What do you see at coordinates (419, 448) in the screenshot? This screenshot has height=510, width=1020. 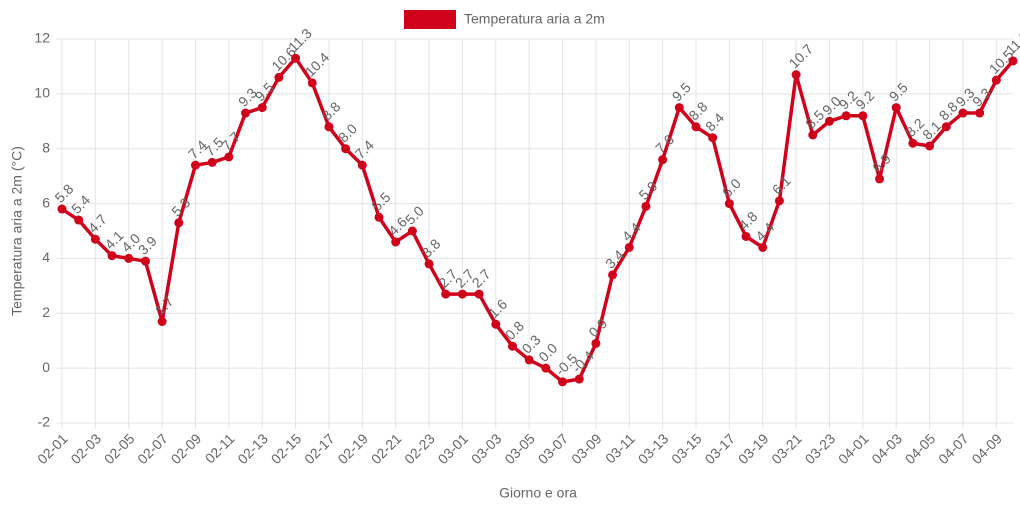 I see `x-tick-label: 02-23` at bounding box center [419, 448].